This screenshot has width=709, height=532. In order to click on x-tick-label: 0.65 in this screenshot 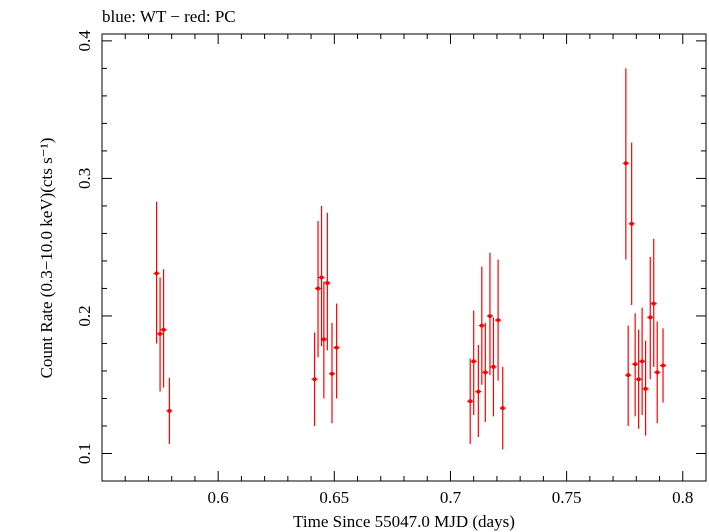, I will do `click(334, 497)`.